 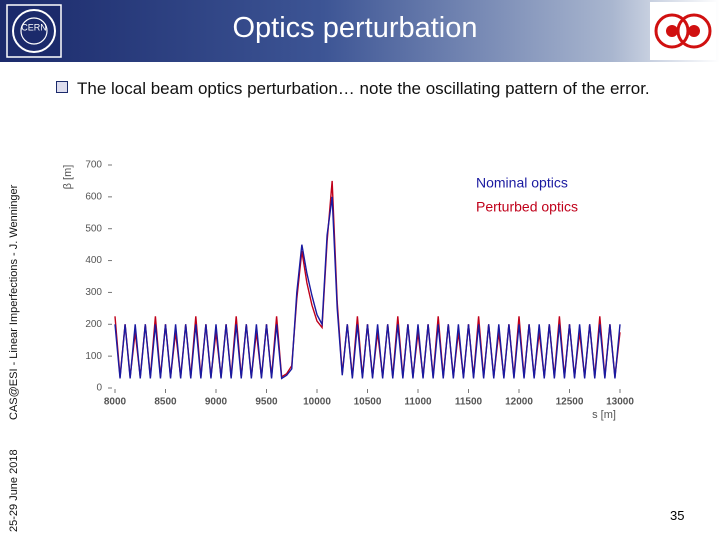 I want to click on y-axis-label: β [m], so click(x=68, y=177).